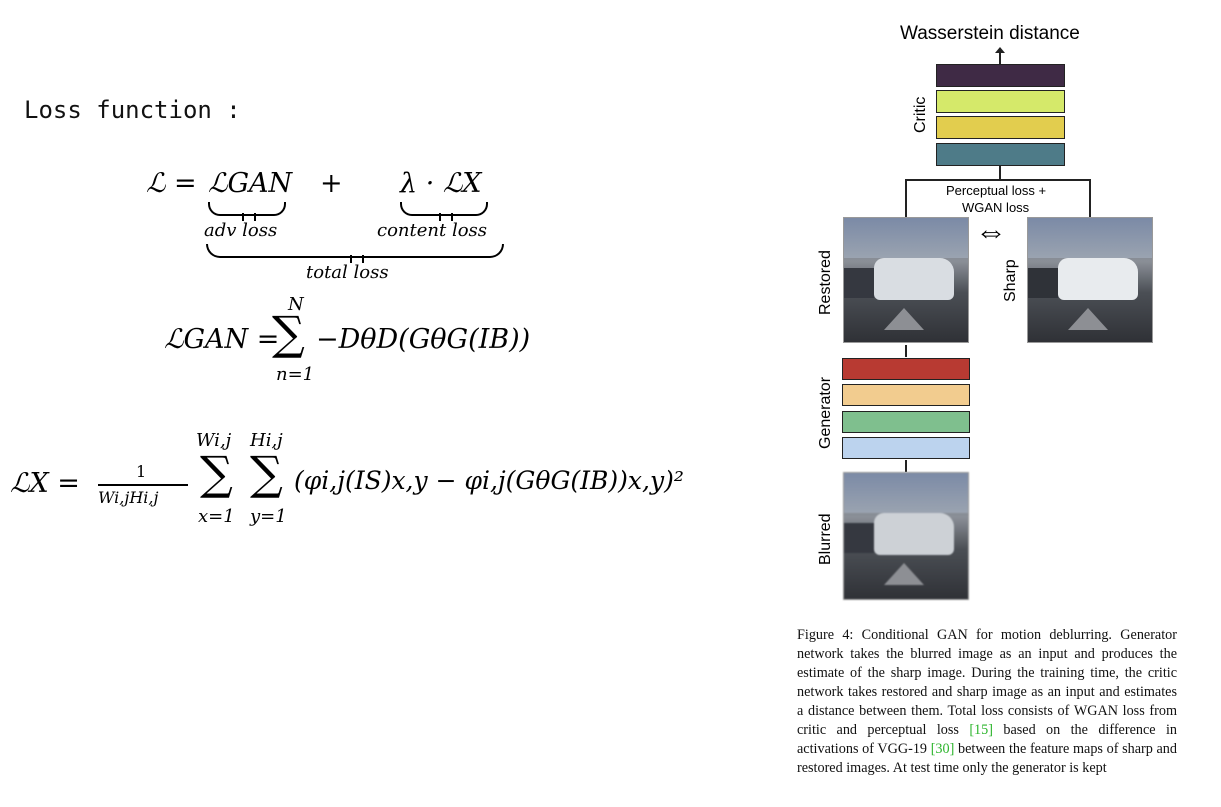 This screenshot has height=807, width=1221. What do you see at coordinates (266, 440) in the screenshot?
I see `eq3-sum2-top: Hi,j` at bounding box center [266, 440].